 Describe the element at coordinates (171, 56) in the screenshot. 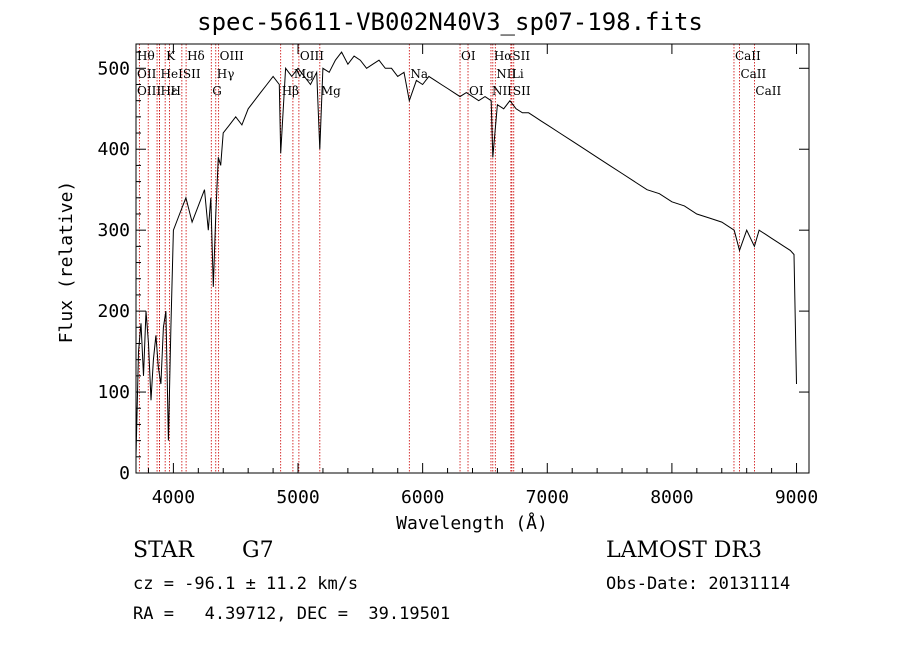

I see `marker-label-1: K` at that location.